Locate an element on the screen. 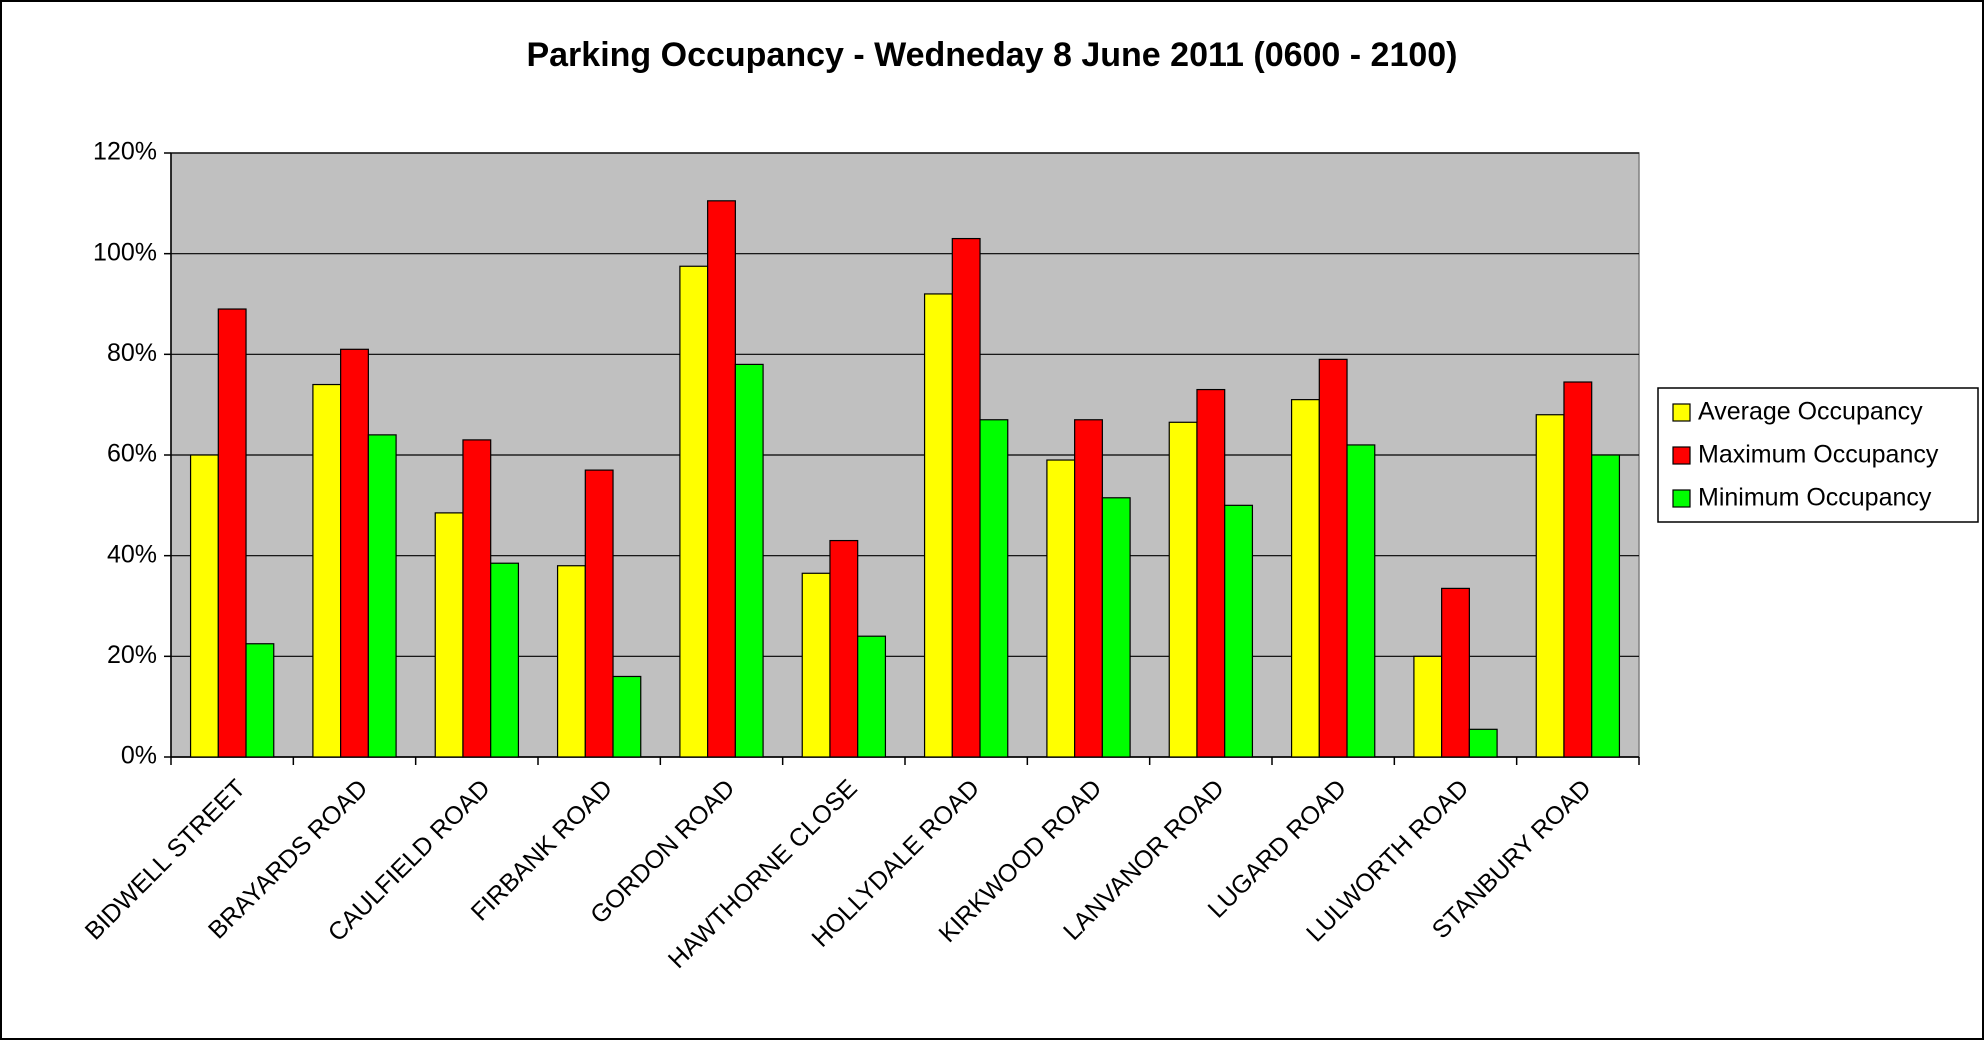 This screenshot has width=1984, height=1040. legend-label: Average Occupancy is located at coordinates (1810, 412).